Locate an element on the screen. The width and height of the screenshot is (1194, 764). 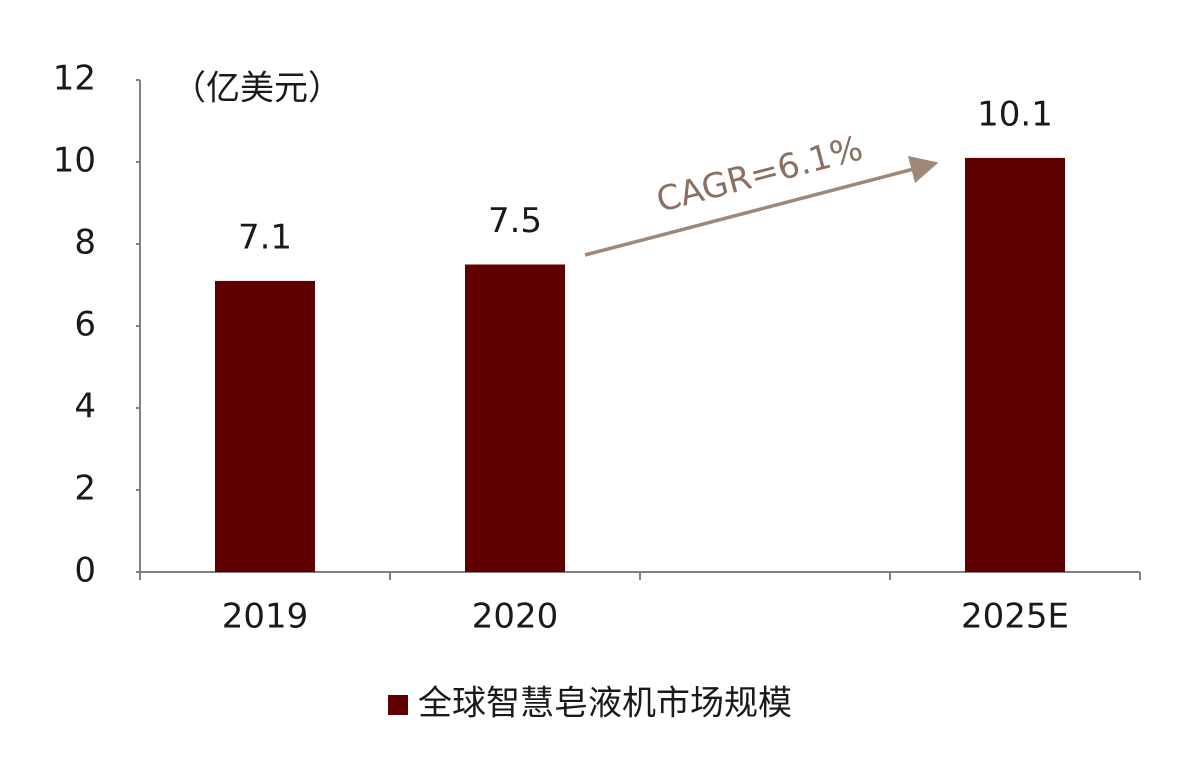
x-tick-label: 2019 is located at coordinates (265, 617).